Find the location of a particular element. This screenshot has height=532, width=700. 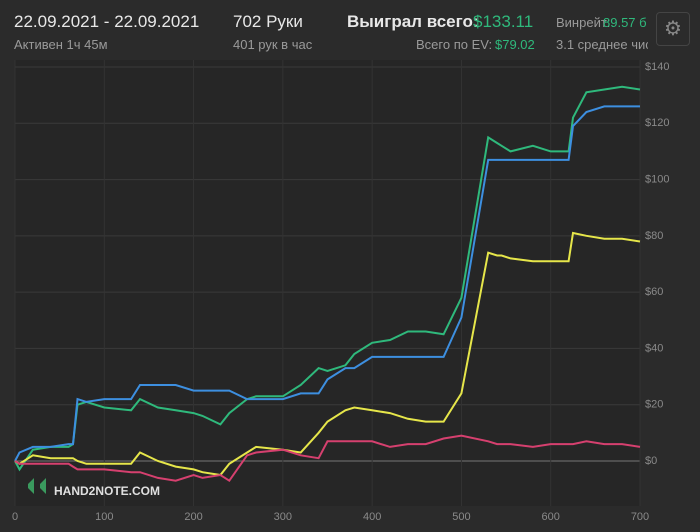

y-tick-label: $140 is located at coordinates (657, 67).